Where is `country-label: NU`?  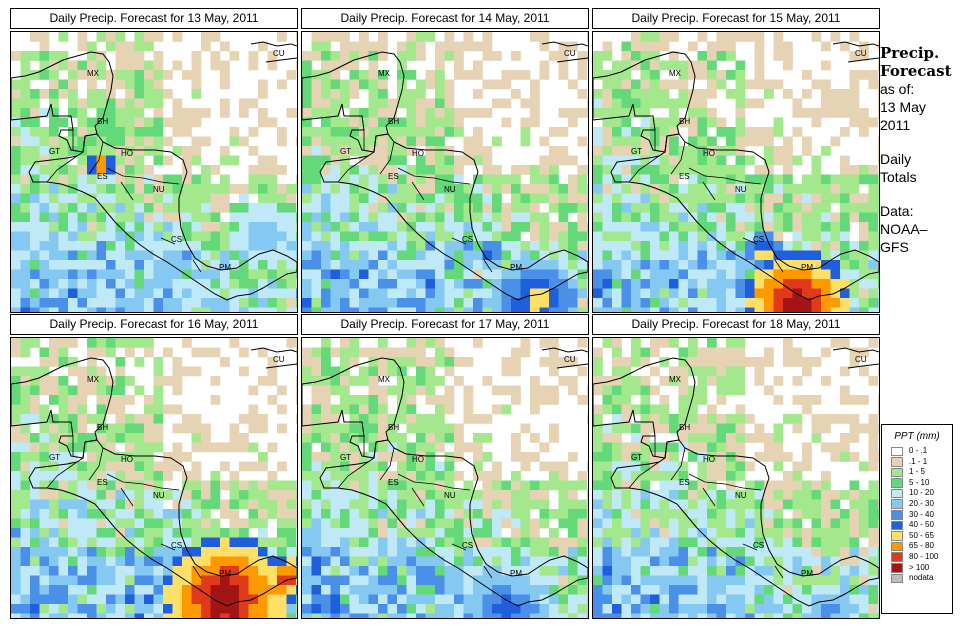
country-label: NU is located at coordinates (450, 495).